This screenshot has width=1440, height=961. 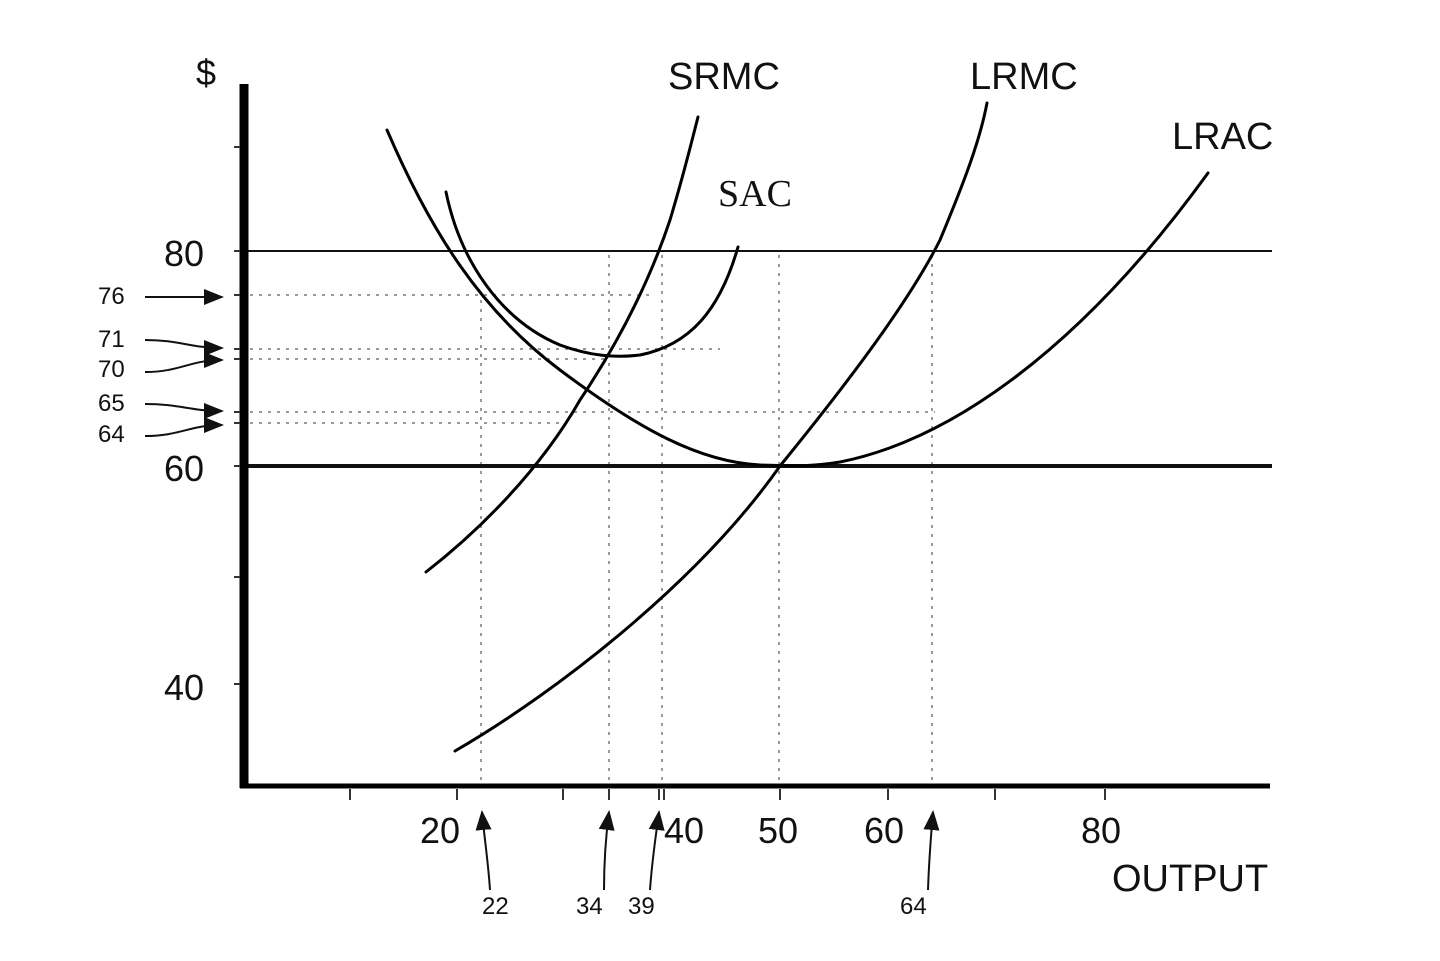 What do you see at coordinates (589, 906) in the screenshot?
I see `annotation-x34: 34` at bounding box center [589, 906].